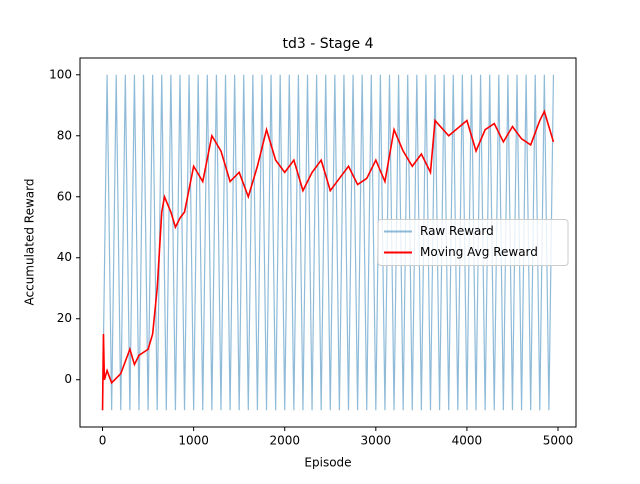 This screenshot has height=484, width=640. What do you see at coordinates (30, 242) in the screenshot?
I see `y-axis-label: Accumulated Reward` at bounding box center [30, 242].